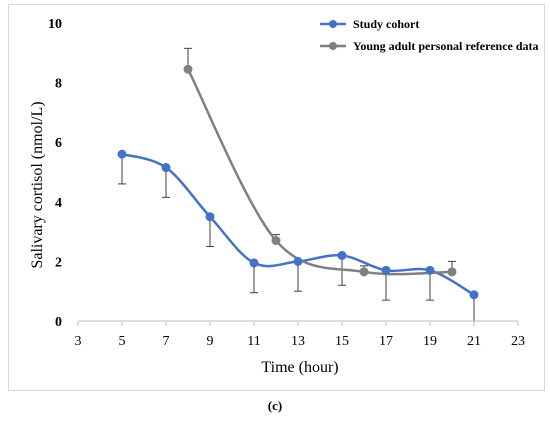 The image size is (550, 421). What do you see at coordinates (58, 262) in the screenshot?
I see `y-tick-label: 2` at bounding box center [58, 262].